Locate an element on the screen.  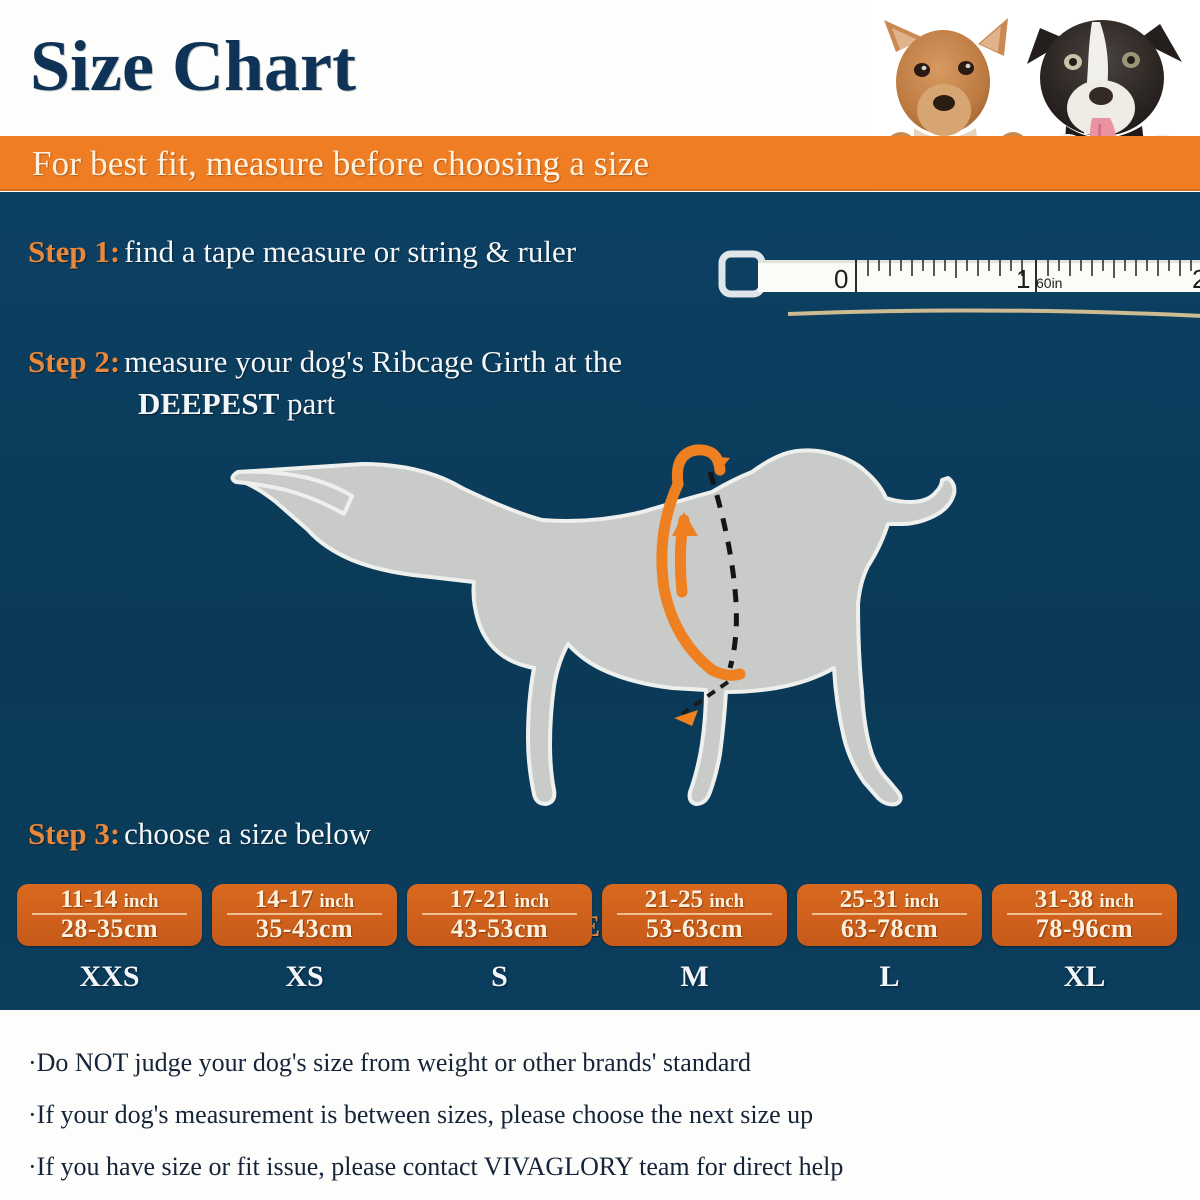
size-box-xs: 14-17 inch 35-43cm is located at coordinates (304, 915).